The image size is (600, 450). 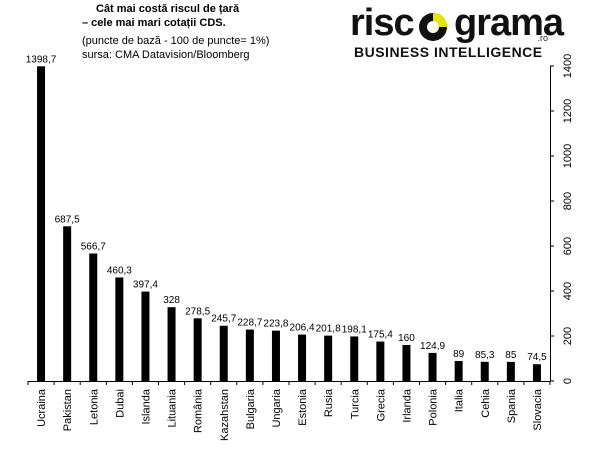 What do you see at coordinates (568, 246) in the screenshot?
I see `y-tick-label: 600` at bounding box center [568, 246].